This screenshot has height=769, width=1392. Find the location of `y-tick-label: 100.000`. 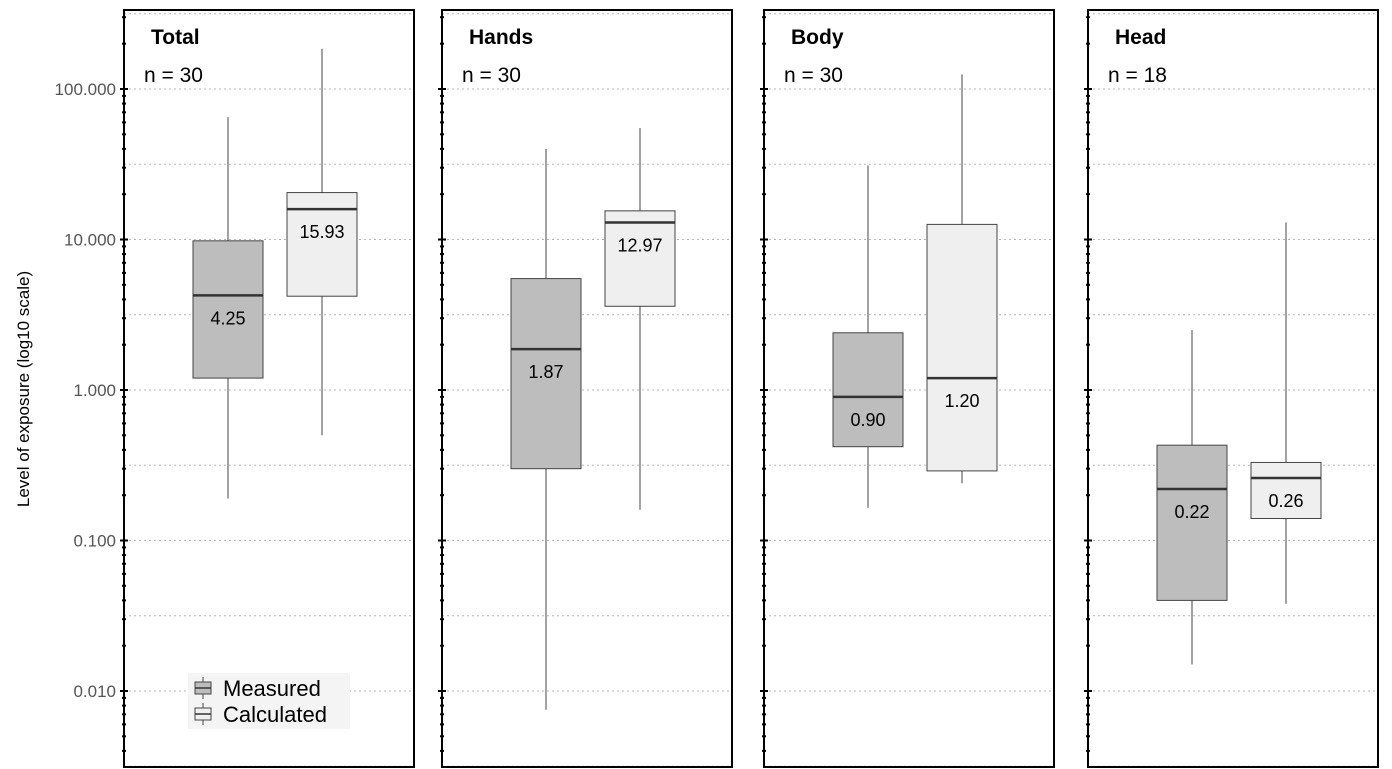

y-tick-label: 100.000 is located at coordinates (85, 89).